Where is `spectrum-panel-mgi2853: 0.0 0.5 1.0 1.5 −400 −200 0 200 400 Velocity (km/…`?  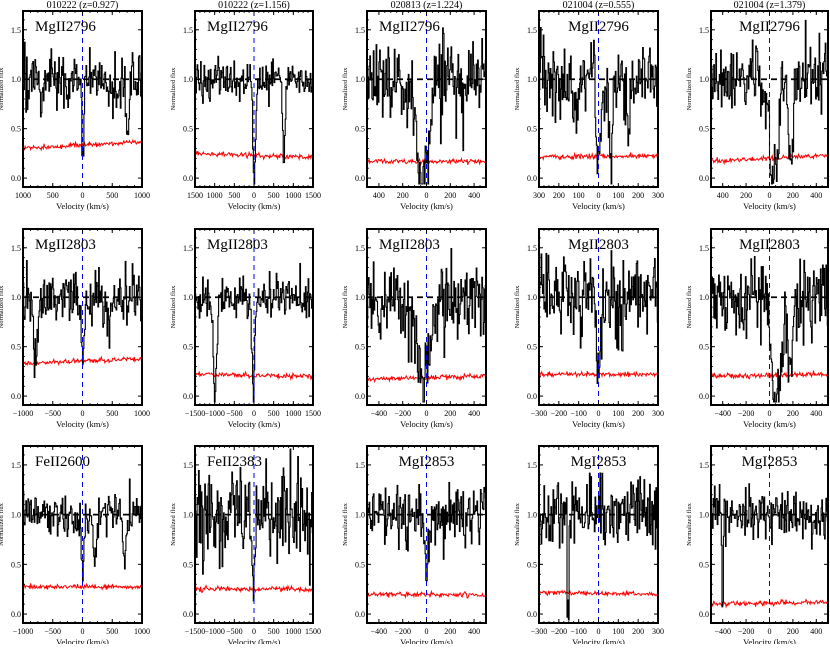 spectrum-panel-mgi2853: 0.0 0.5 1.0 1.5 −400 −200 0 200 400 Velocity (km/… is located at coordinates (414, 546).